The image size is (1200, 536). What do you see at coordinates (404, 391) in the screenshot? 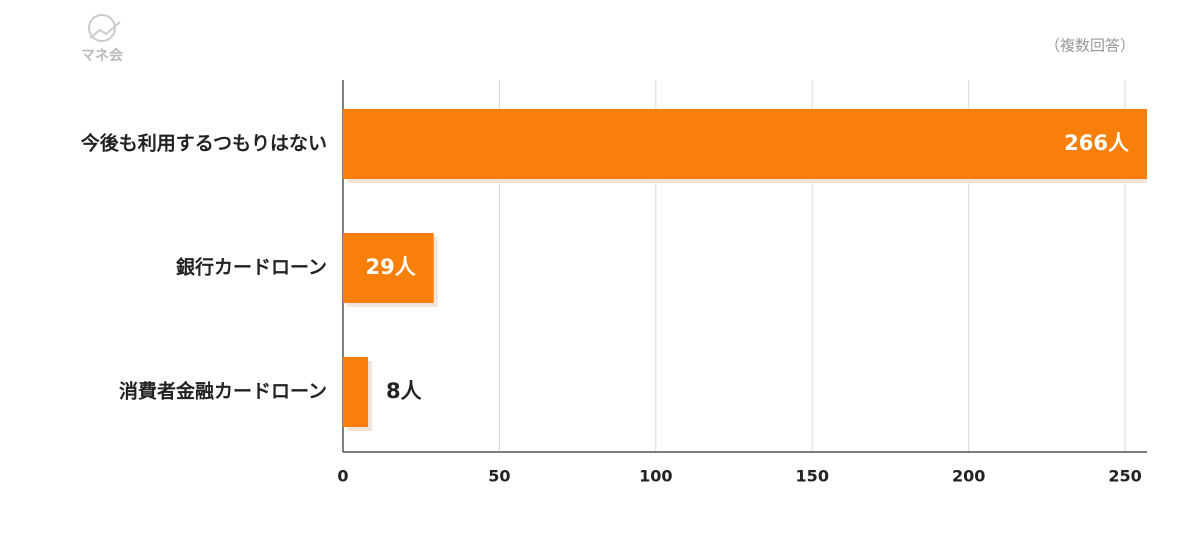
I see `value-label: 8人` at bounding box center [404, 391].